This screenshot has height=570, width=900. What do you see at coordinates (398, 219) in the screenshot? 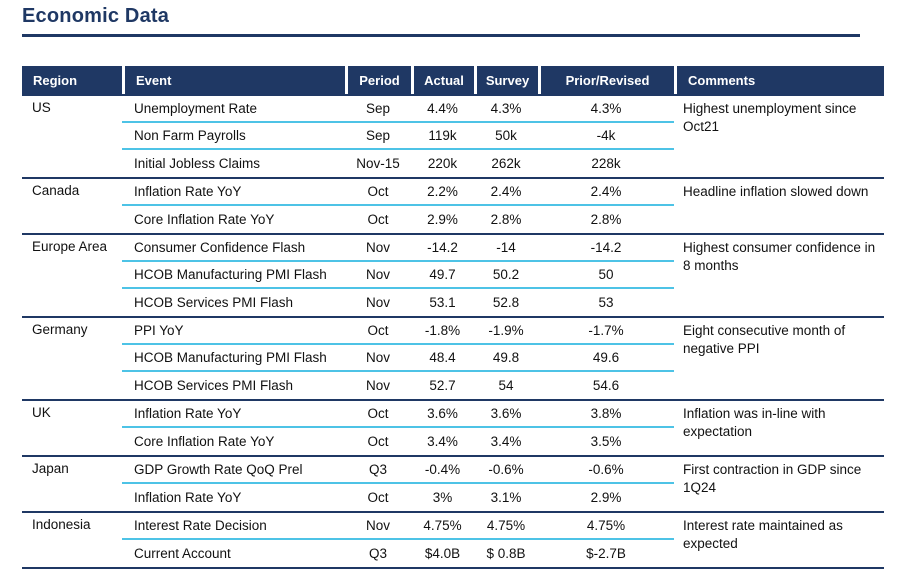
I see `table-row: Core Inflation Rate YoY Oct 2.9% 2.8% 2.8%` at bounding box center [398, 219].